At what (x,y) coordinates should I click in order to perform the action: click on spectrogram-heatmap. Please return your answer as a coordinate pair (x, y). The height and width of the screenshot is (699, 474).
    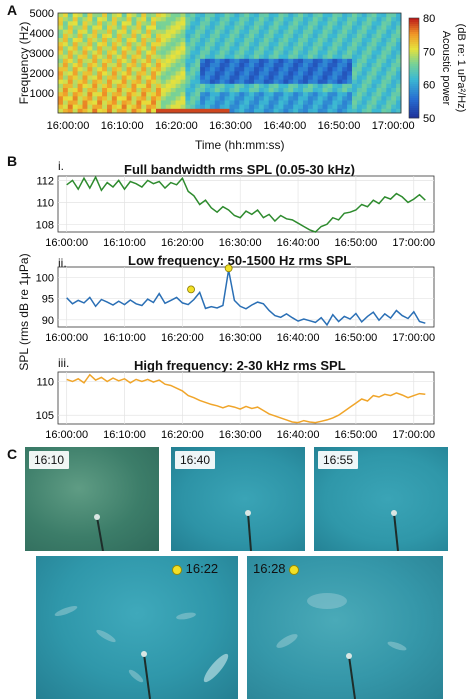
    Looking at the image, I should click on (230, 63).